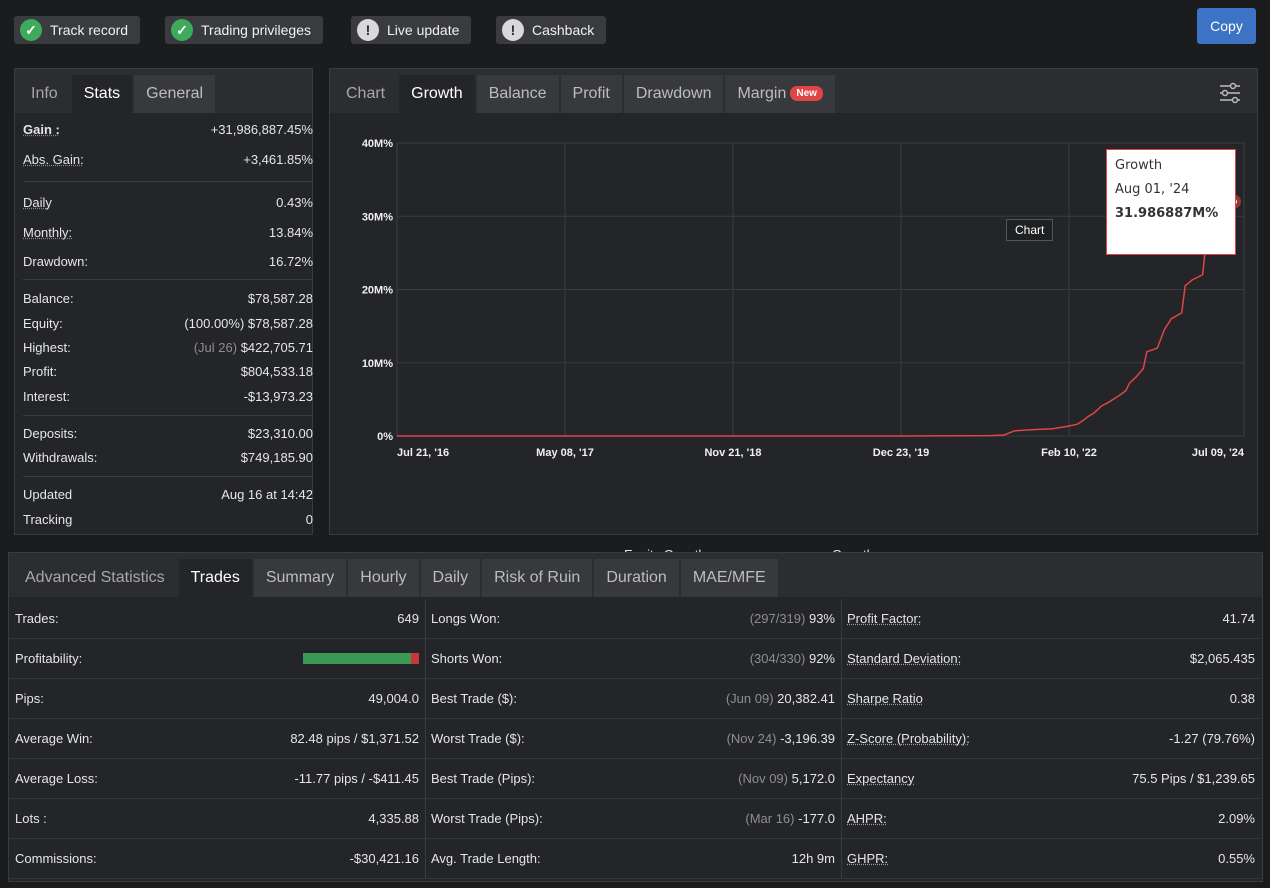  What do you see at coordinates (1069, 453) in the screenshot?
I see `x-tick-label: Feb 10, '22` at bounding box center [1069, 453].